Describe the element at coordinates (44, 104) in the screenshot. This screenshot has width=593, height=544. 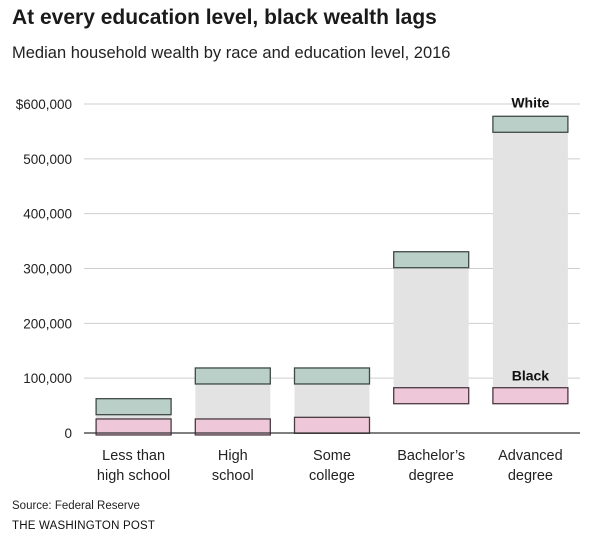
I see `y-tick-label: $600,000` at that location.